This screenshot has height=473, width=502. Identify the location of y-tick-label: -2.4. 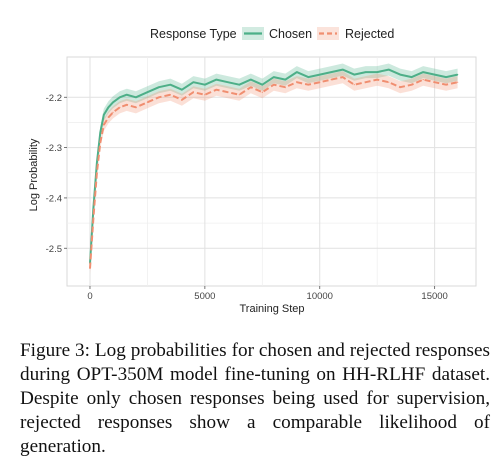
(54, 198).